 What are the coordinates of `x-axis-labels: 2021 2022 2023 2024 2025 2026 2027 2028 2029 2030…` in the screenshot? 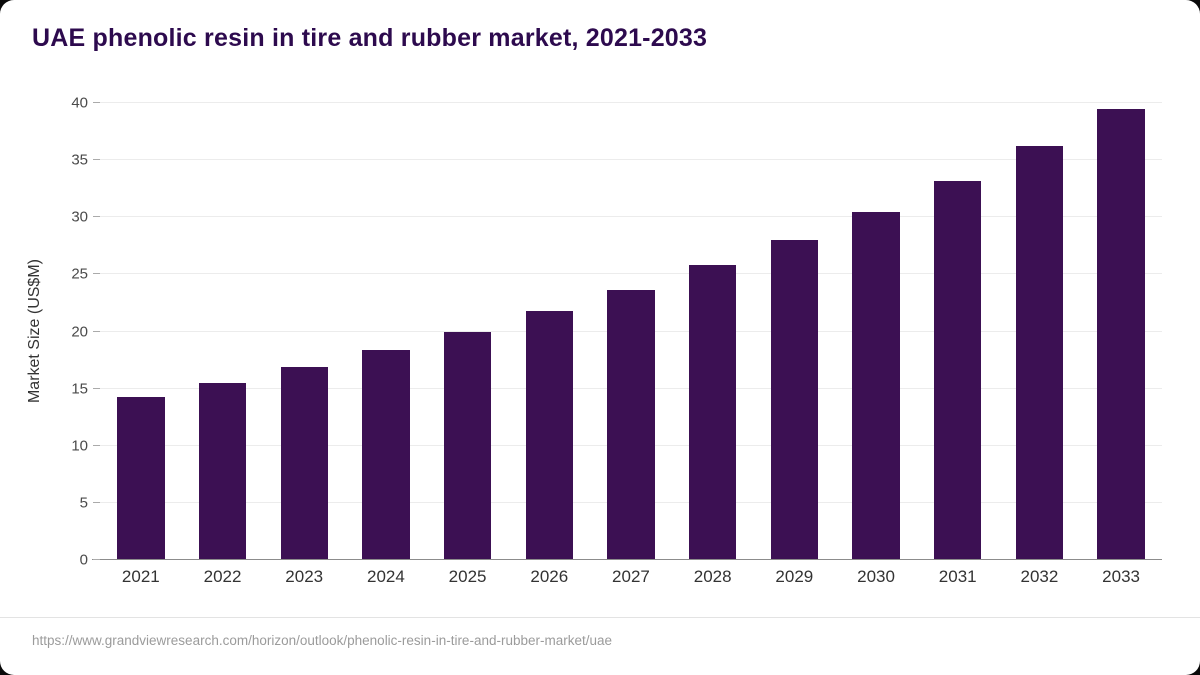 It's located at (631, 577).